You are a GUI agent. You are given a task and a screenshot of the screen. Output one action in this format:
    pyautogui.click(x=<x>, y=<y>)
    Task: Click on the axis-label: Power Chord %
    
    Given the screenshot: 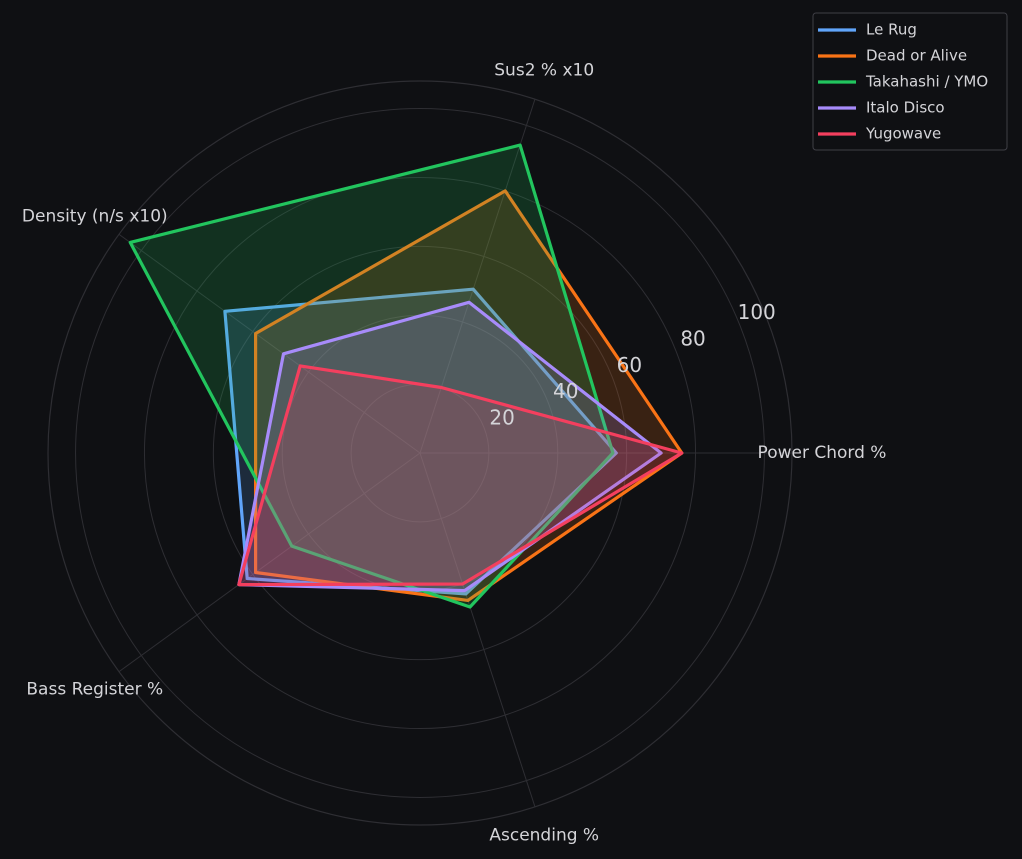 What is the action you would take?
    pyautogui.click(x=822, y=453)
    